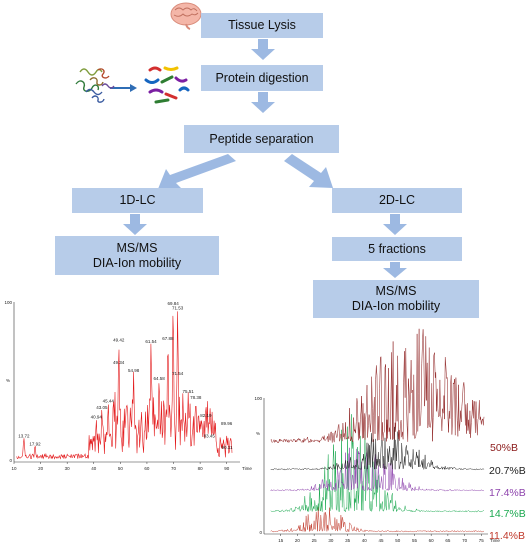  What do you see at coordinates (504, 448) in the screenshot?
I see `series-label-50: 50%B` at bounding box center [504, 448].